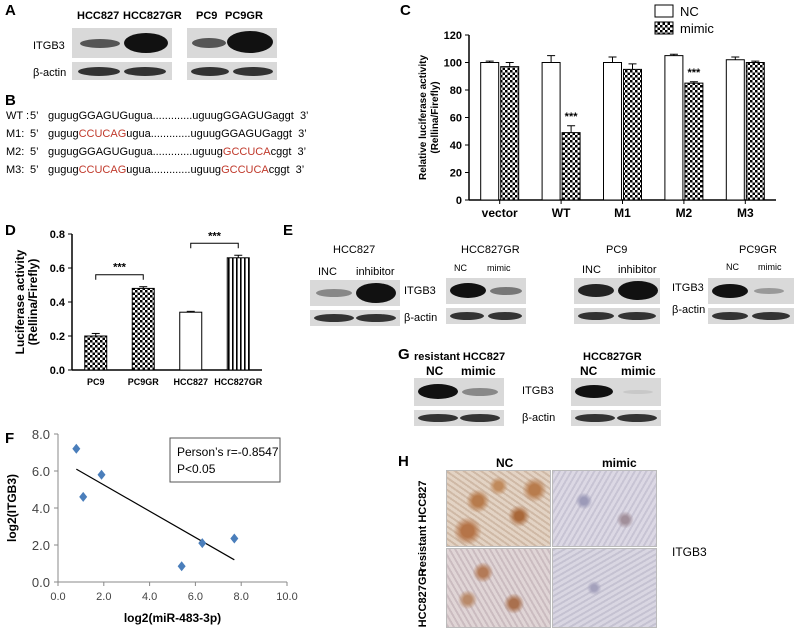  I want to click on x-tick-label: HCC827GR, so click(238, 382).